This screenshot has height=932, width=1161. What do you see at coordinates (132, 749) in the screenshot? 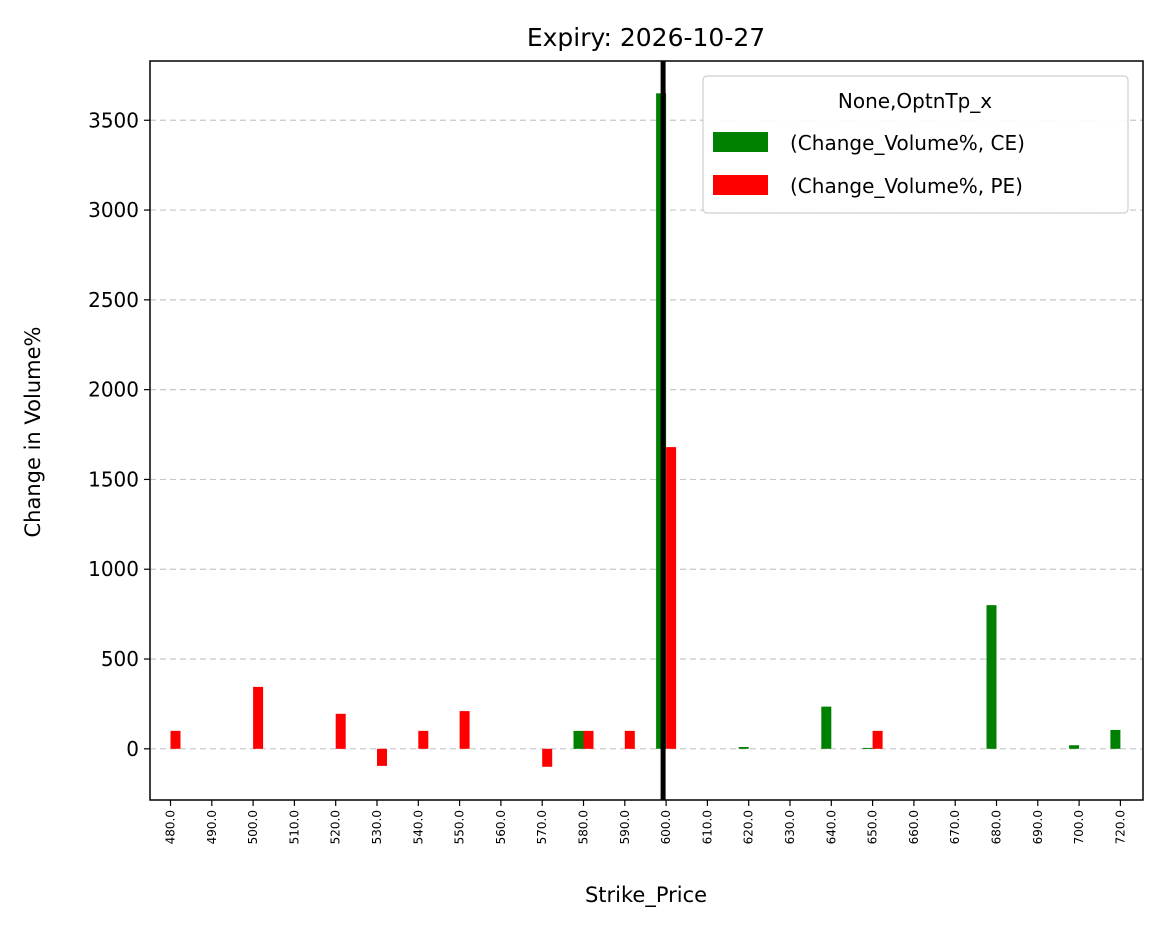
I see `y-tick-label: 0` at bounding box center [132, 749].